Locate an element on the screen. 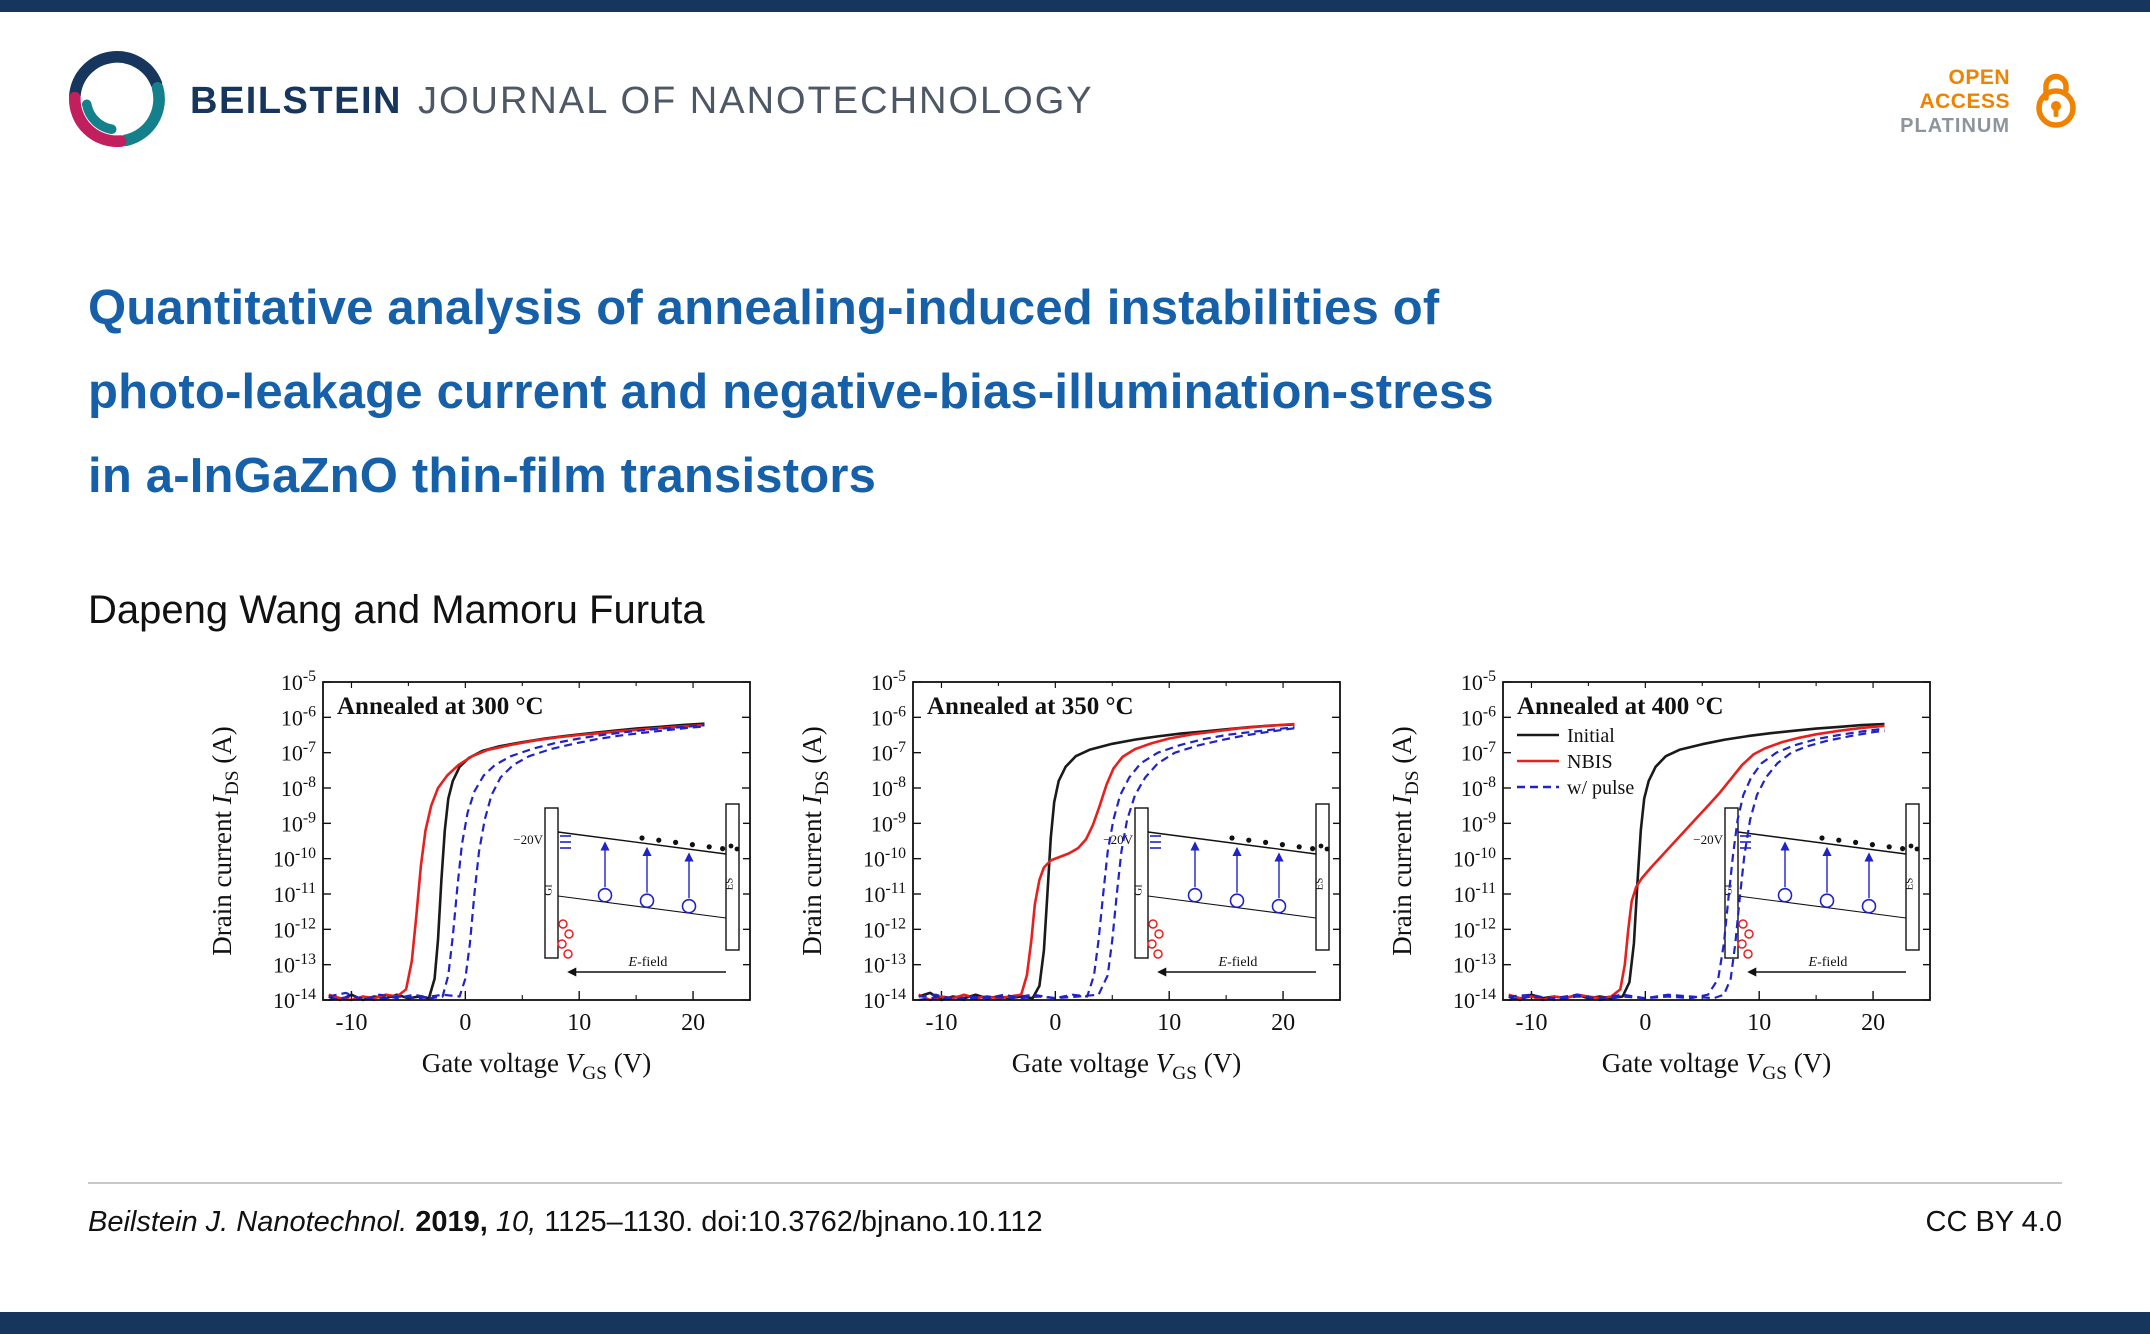  title-line-3: in a-InGaZnO thin-film transistors is located at coordinates (482, 476).